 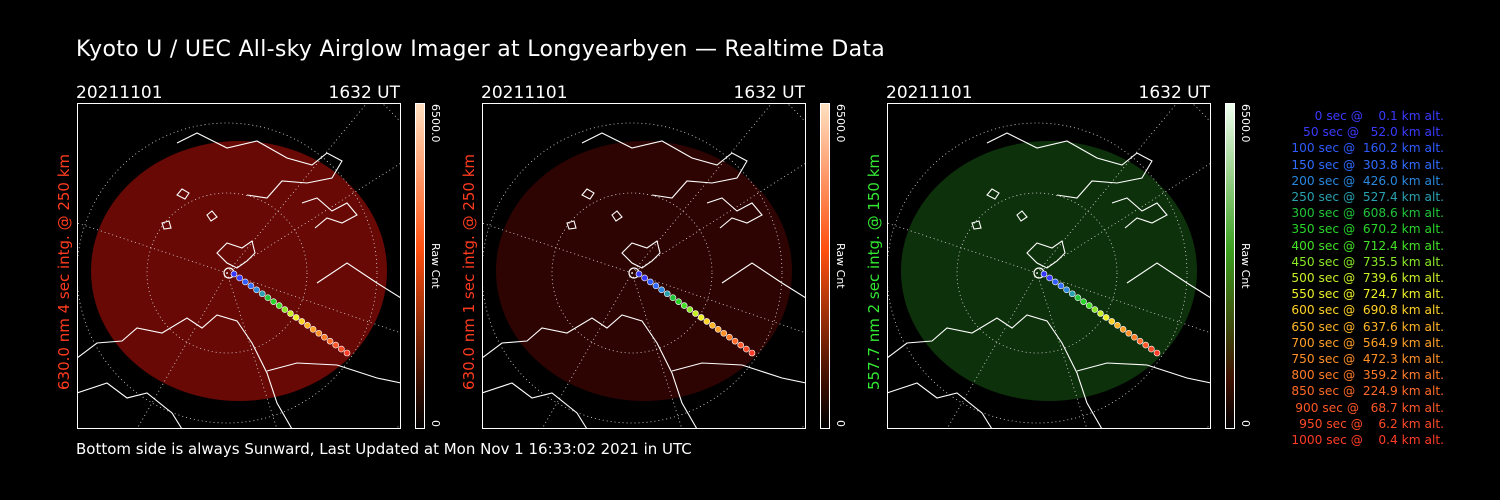 What do you see at coordinates (1245, 423) in the screenshot?
I see `panel-3-colorbar-min: 0` at bounding box center [1245, 423].